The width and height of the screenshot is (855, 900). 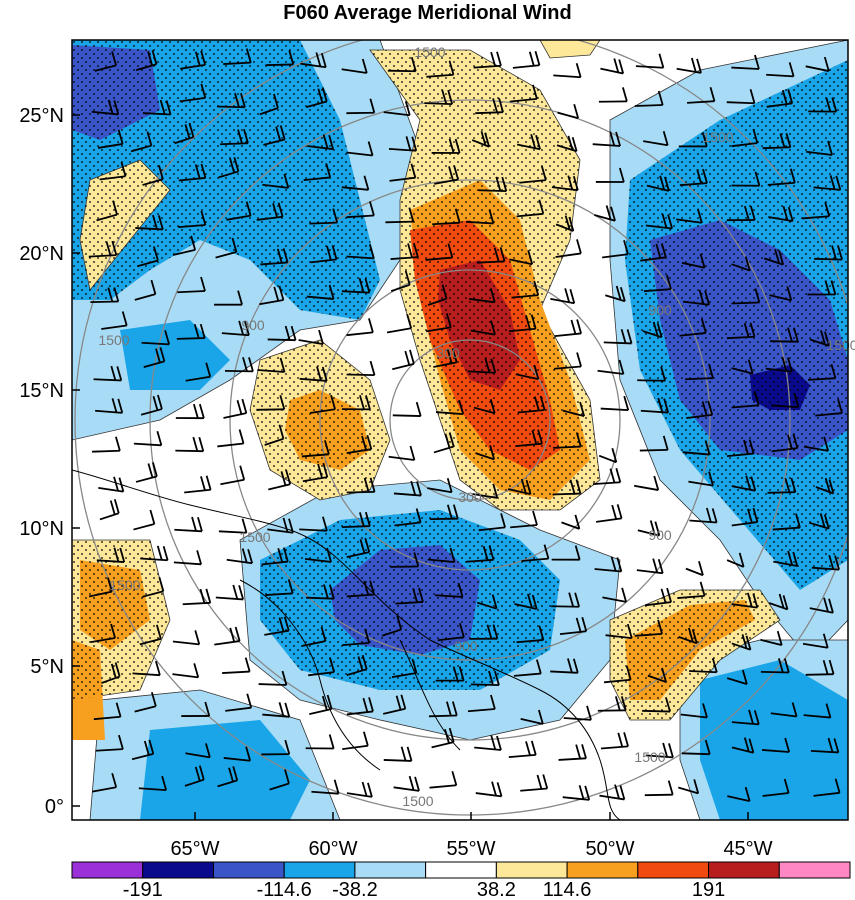 What do you see at coordinates (470, 849) in the screenshot?
I see `lon-label: 55°W` at bounding box center [470, 849].